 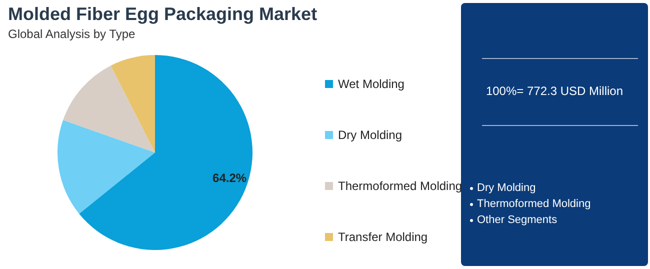 I want to click on text: Thermoformed Molding, so click(x=534, y=204).